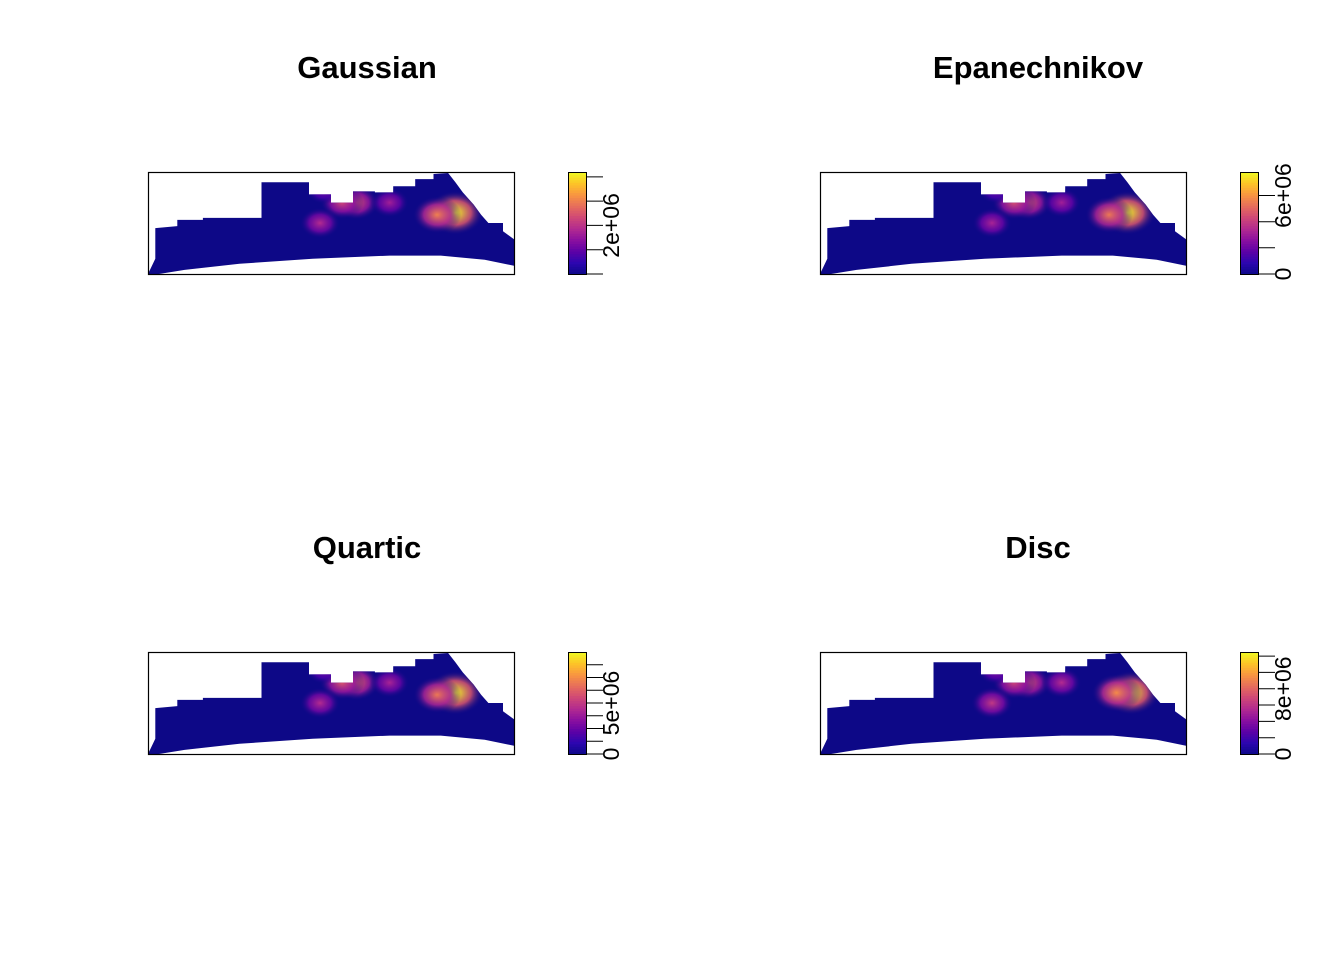 This screenshot has height=960, width=1344. I want to click on panel-title: Epanechnikov, so click(1038, 67).